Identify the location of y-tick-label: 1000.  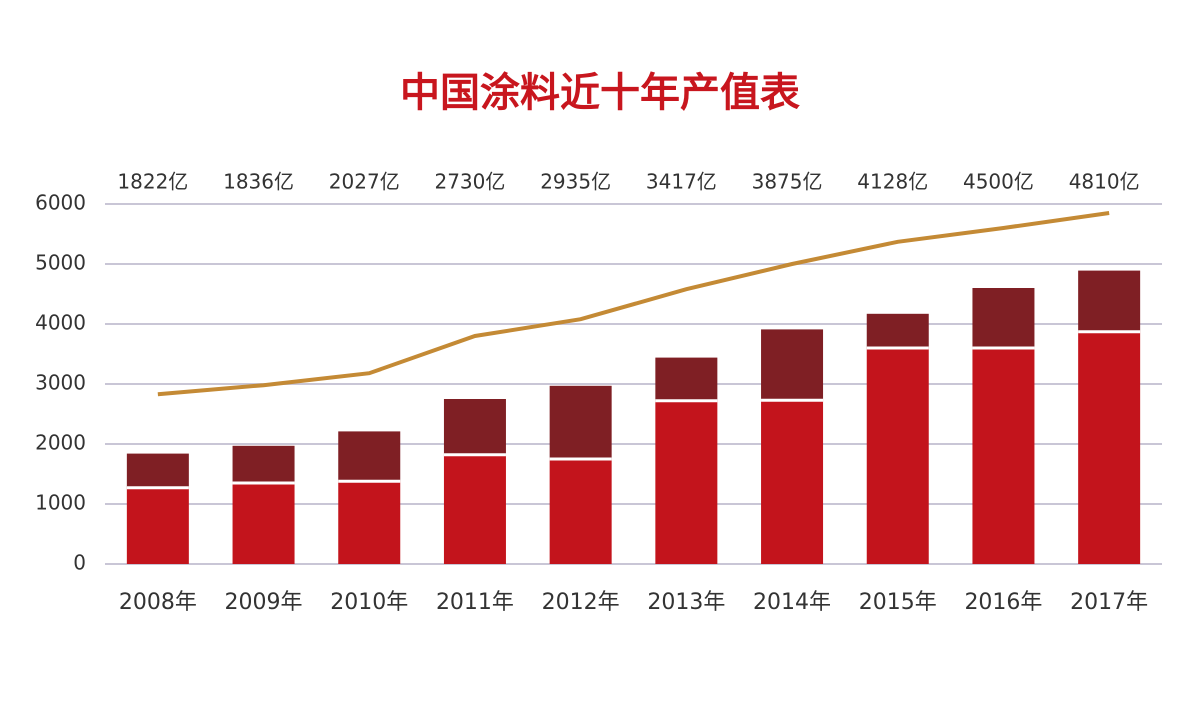
(60, 503).